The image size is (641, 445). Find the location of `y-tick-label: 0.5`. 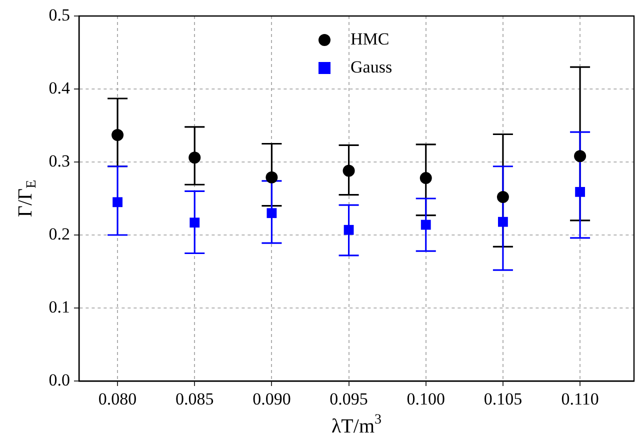

y-tick-label: 0.5 is located at coordinates (59, 14).